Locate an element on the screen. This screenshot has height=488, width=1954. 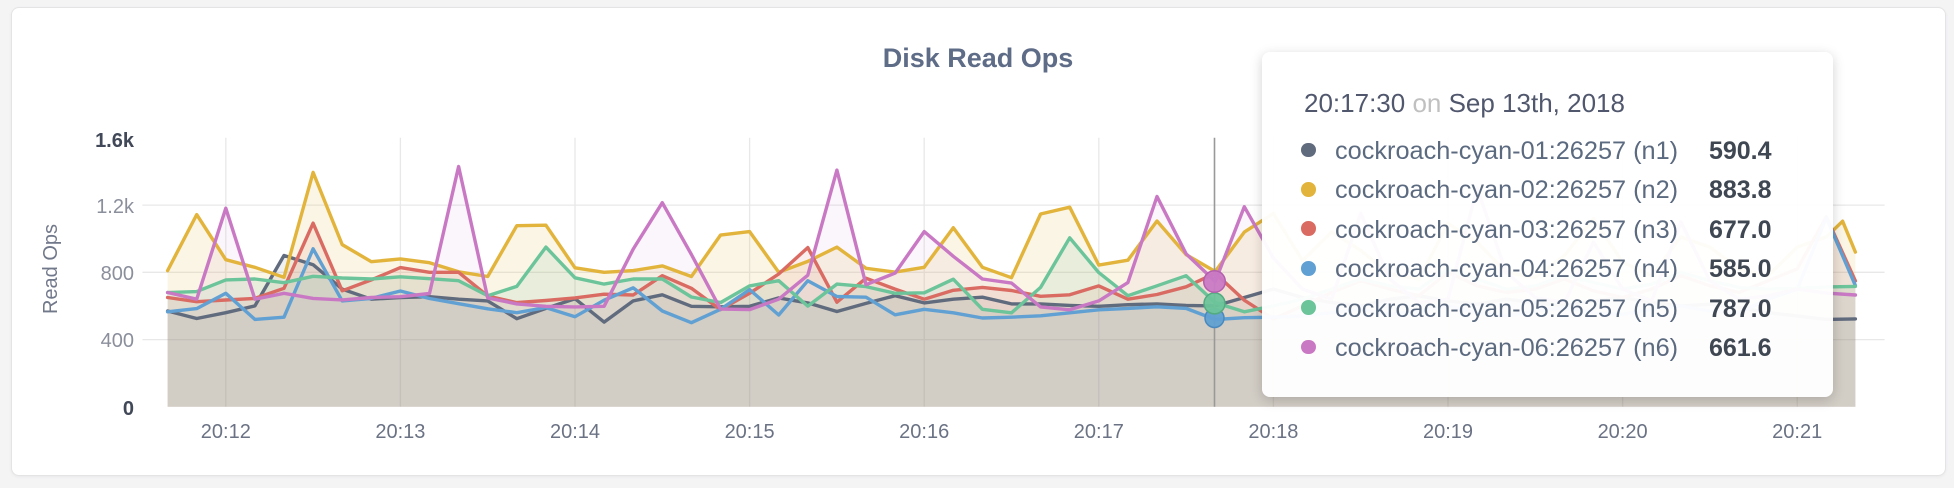
svg-text: 20:19 is located at coordinates (1448, 432).